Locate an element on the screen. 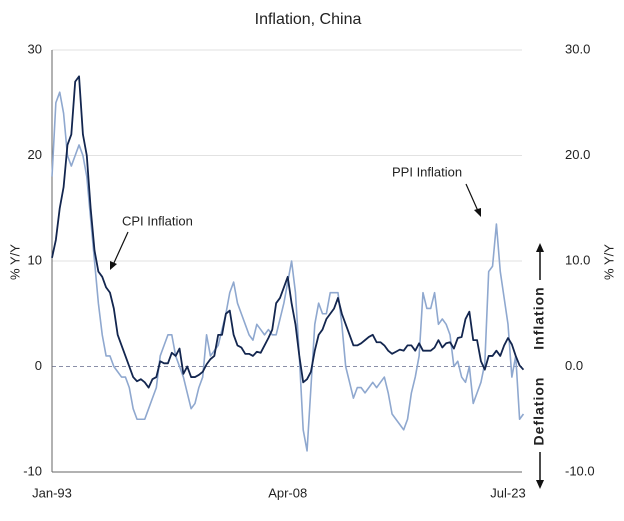 This screenshot has width=624, height=521. y2-tick-label: 30.0 is located at coordinates (577, 48).